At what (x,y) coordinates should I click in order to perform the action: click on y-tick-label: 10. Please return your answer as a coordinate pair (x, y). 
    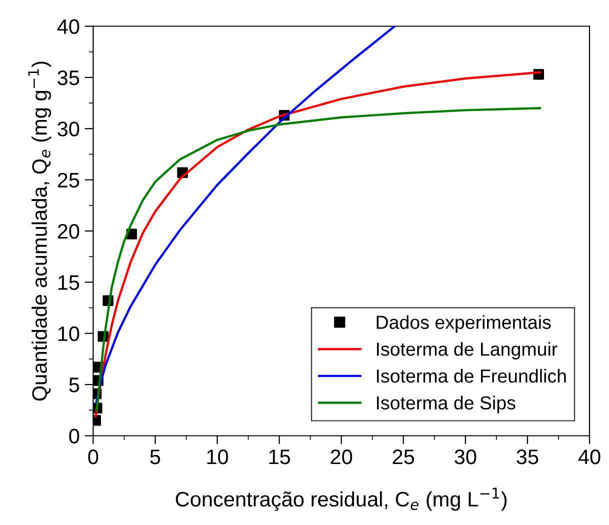
    Looking at the image, I should click on (69, 334).